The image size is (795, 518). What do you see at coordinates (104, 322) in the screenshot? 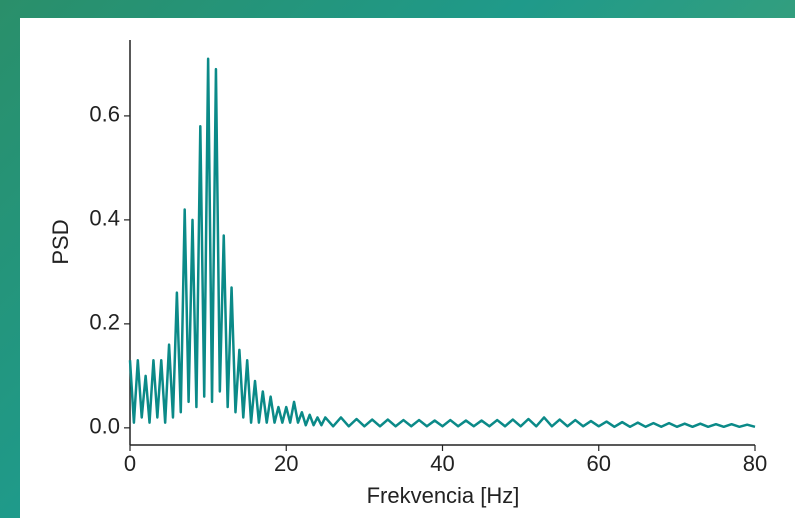
I see `y-tick-label: 0.2` at bounding box center [104, 322].